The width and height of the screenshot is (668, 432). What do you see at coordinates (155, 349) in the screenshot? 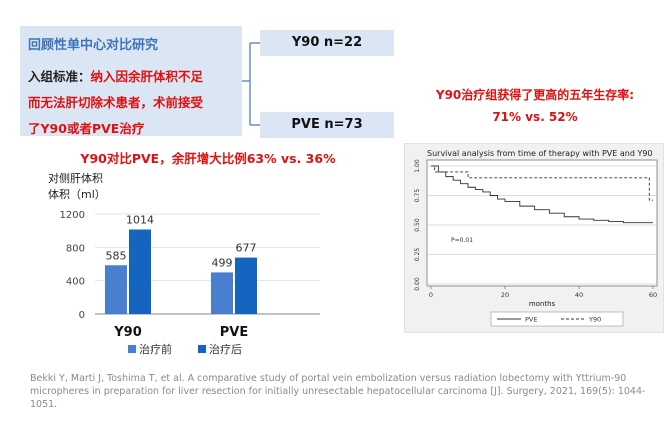
I see `legend-label: 治疗前` at bounding box center [155, 349].